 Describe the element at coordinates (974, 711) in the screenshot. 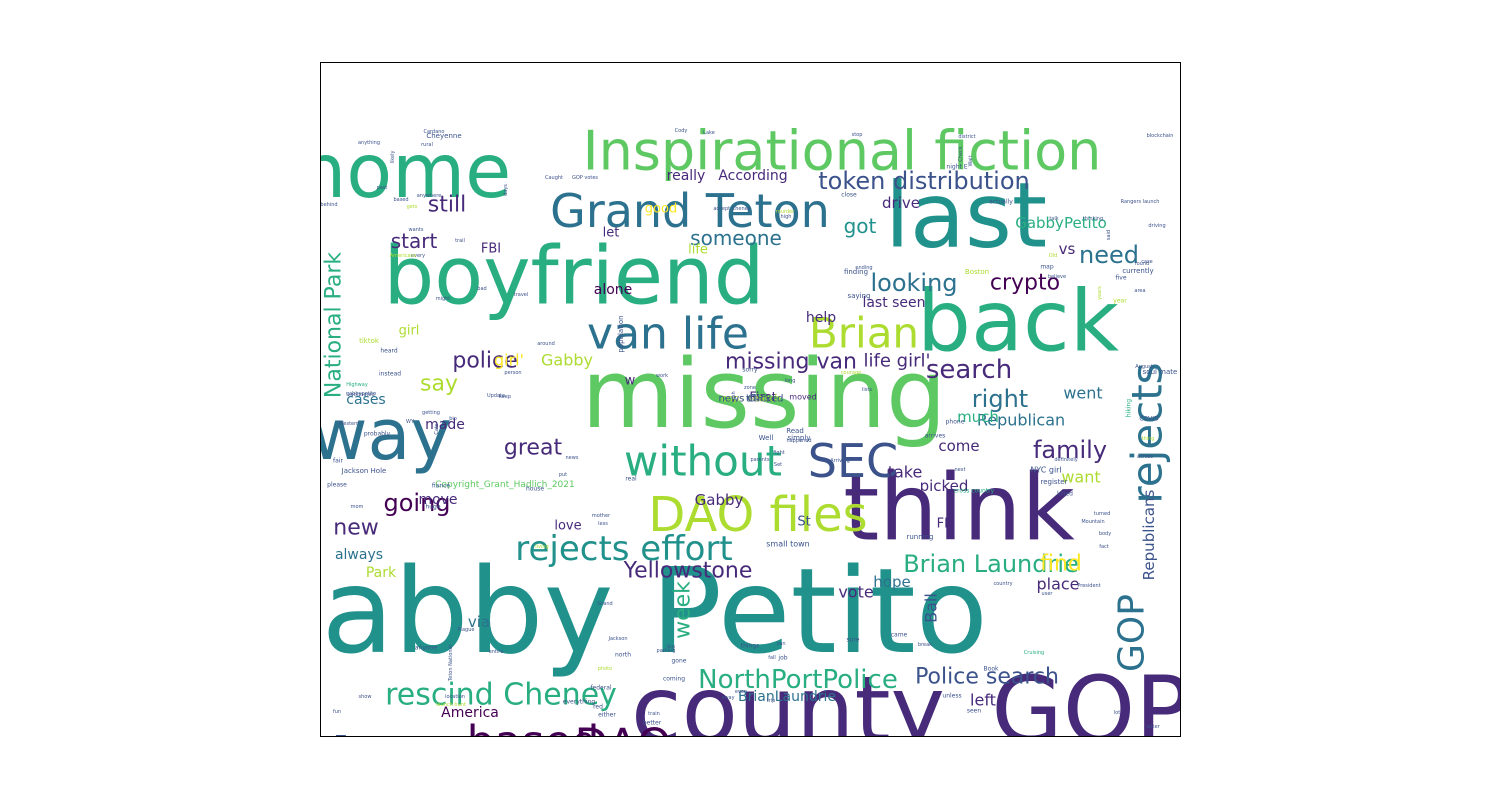

I see `word-seen: seen` at that location.